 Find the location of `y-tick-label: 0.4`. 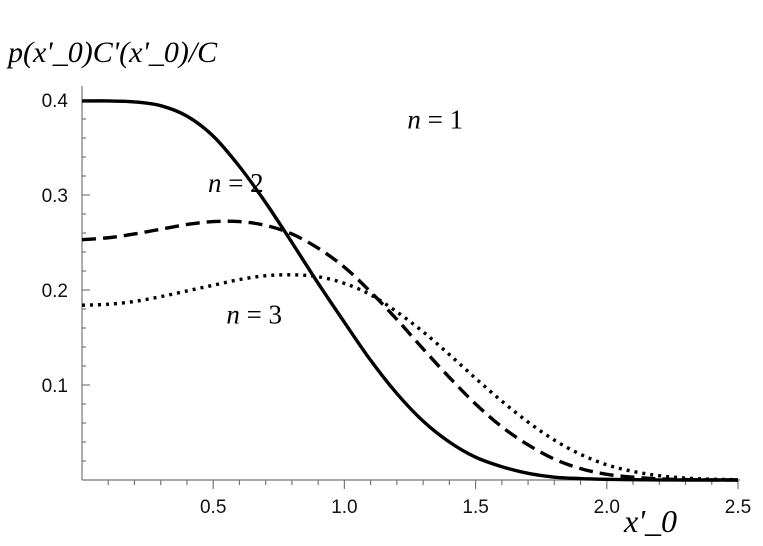

y-tick-label: 0.4 is located at coordinates (55, 101).